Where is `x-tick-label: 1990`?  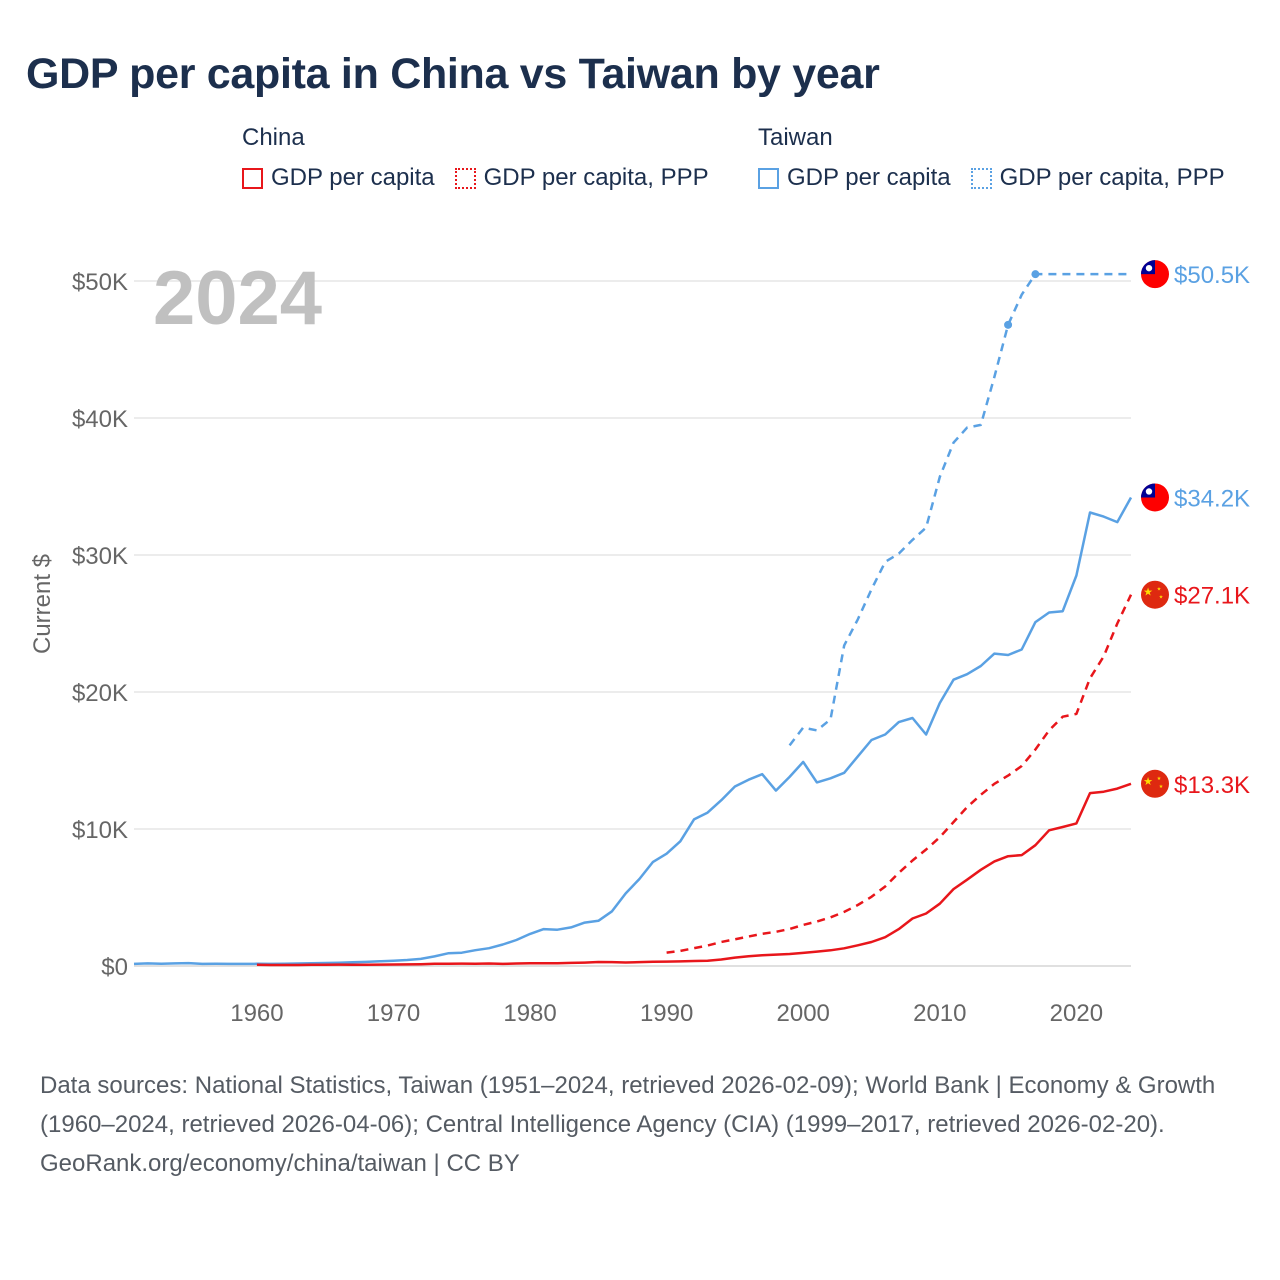
x-tick-label: 1990 is located at coordinates (666, 1013).